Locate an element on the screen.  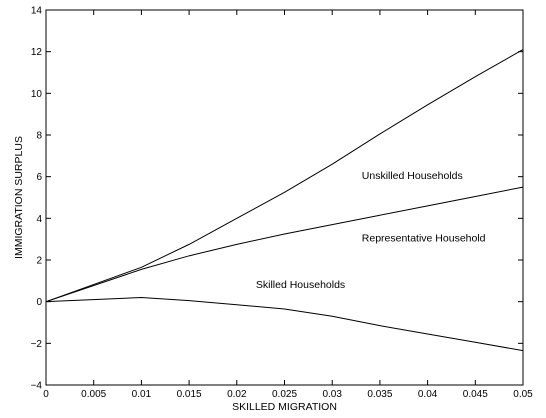
y-tick-label: 2 is located at coordinates (39, 261).